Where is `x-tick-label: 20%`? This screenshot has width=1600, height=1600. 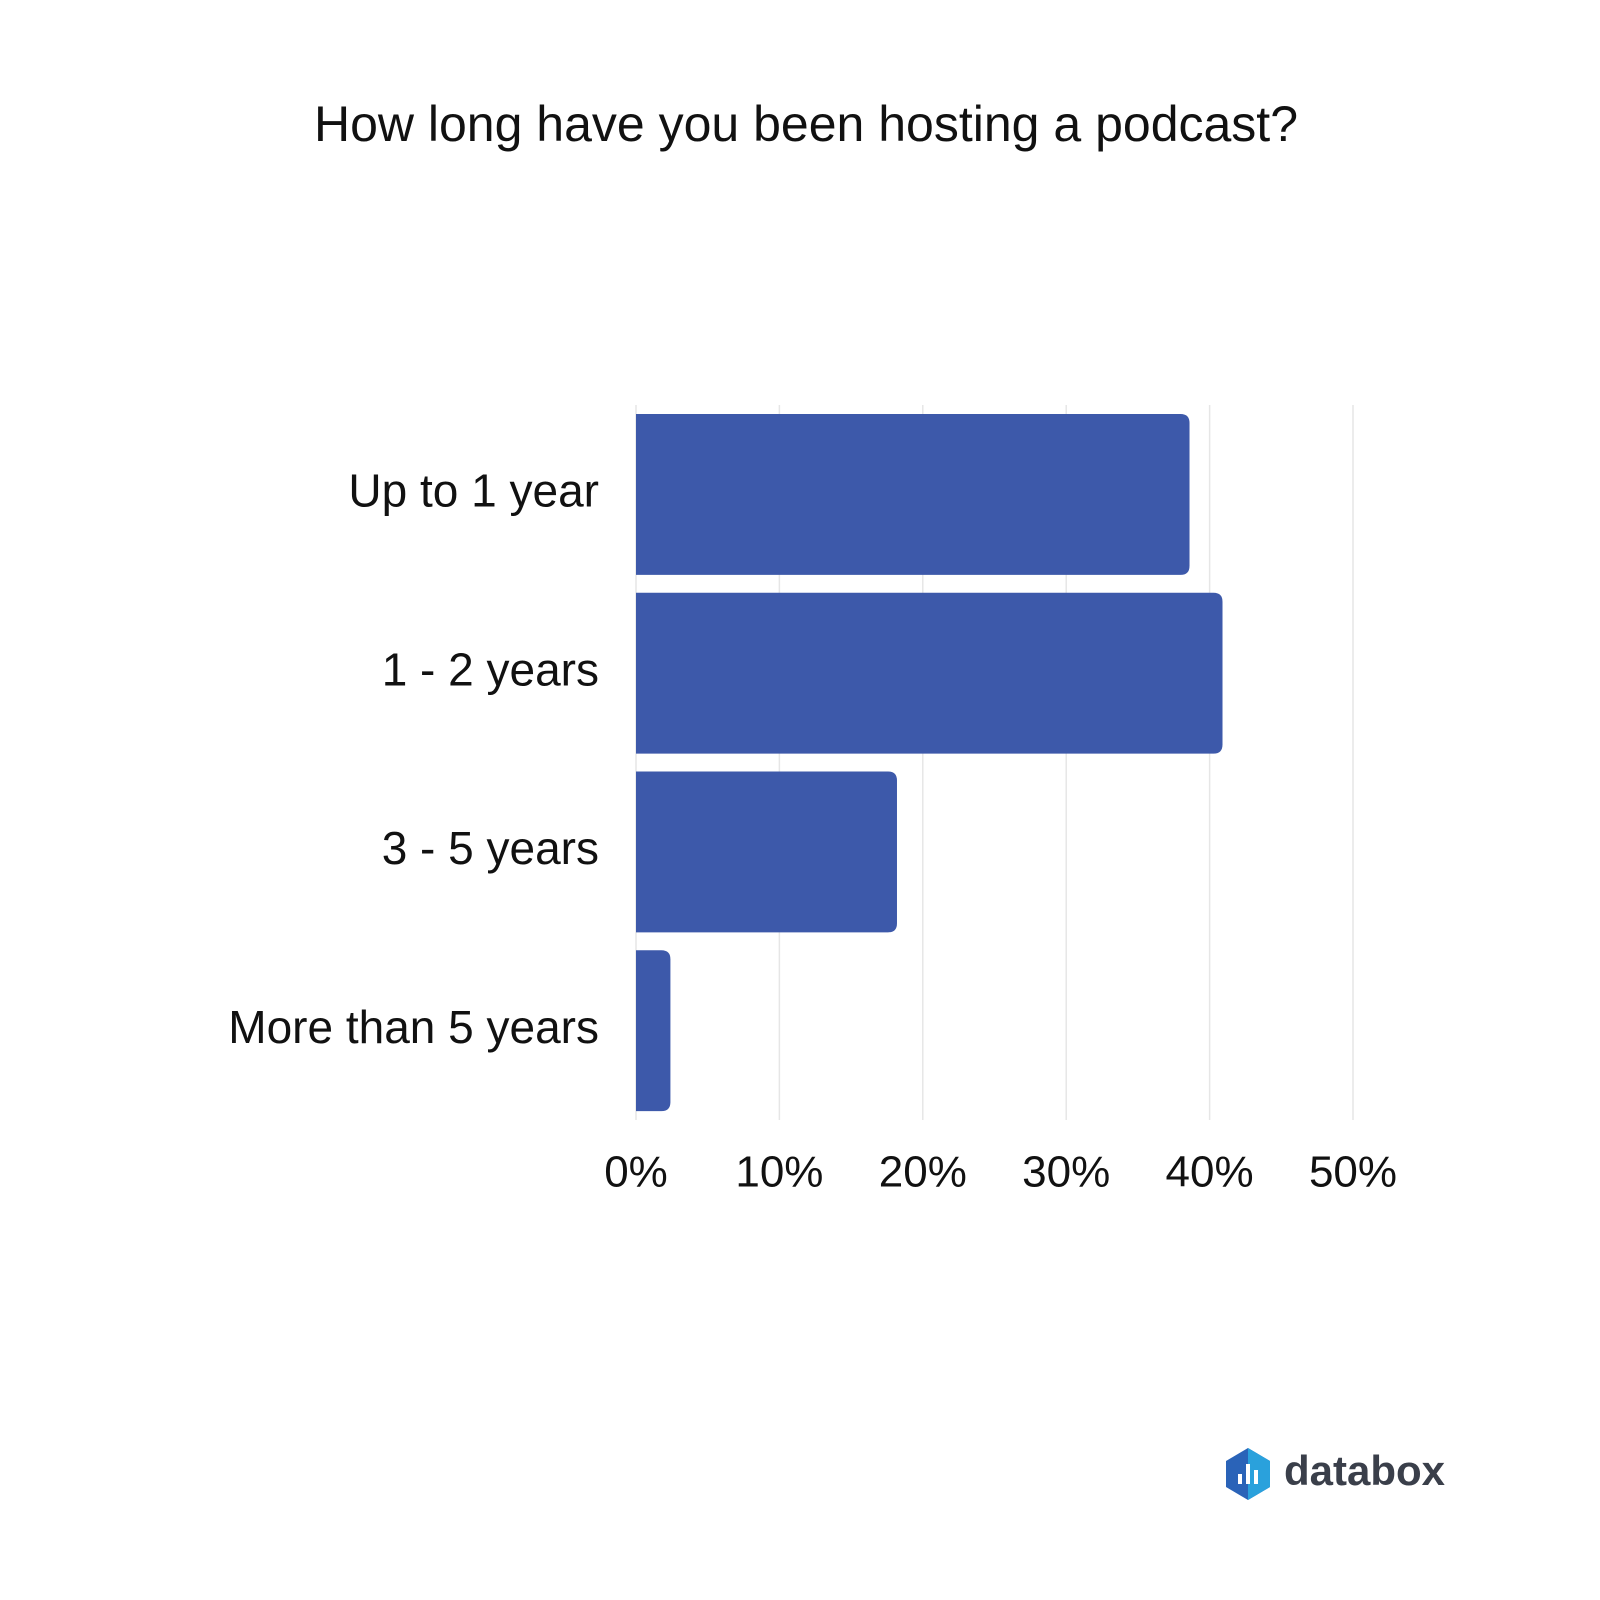
x-tick-label: 20% is located at coordinates (923, 1172).